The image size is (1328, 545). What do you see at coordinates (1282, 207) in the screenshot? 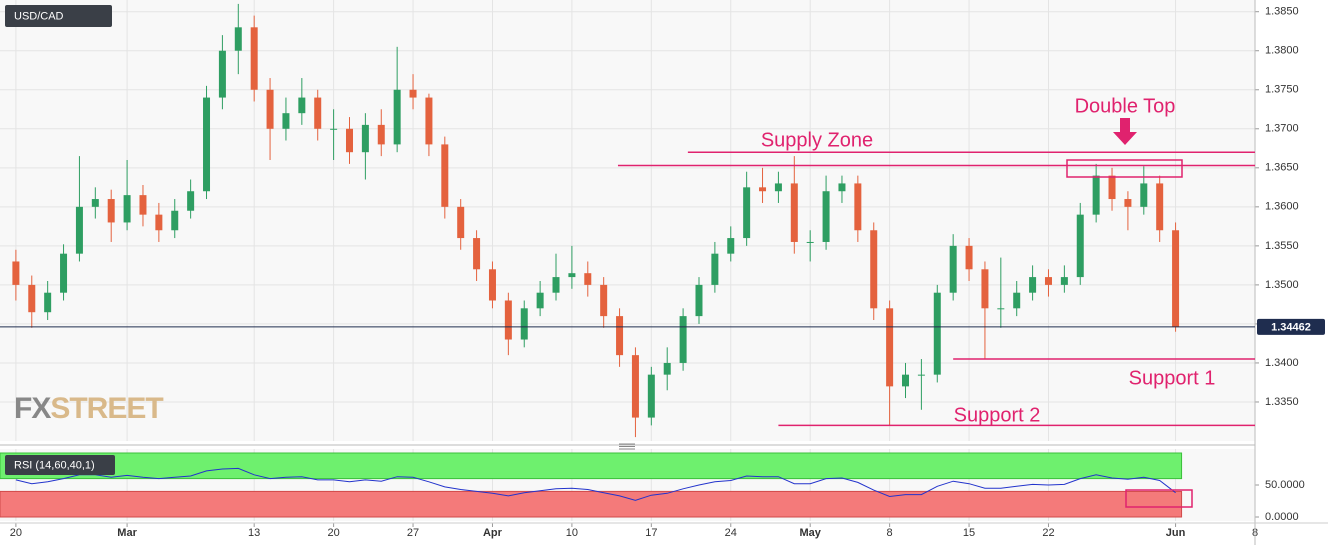
I see `y-tick-label: 1.3600` at bounding box center [1282, 207].